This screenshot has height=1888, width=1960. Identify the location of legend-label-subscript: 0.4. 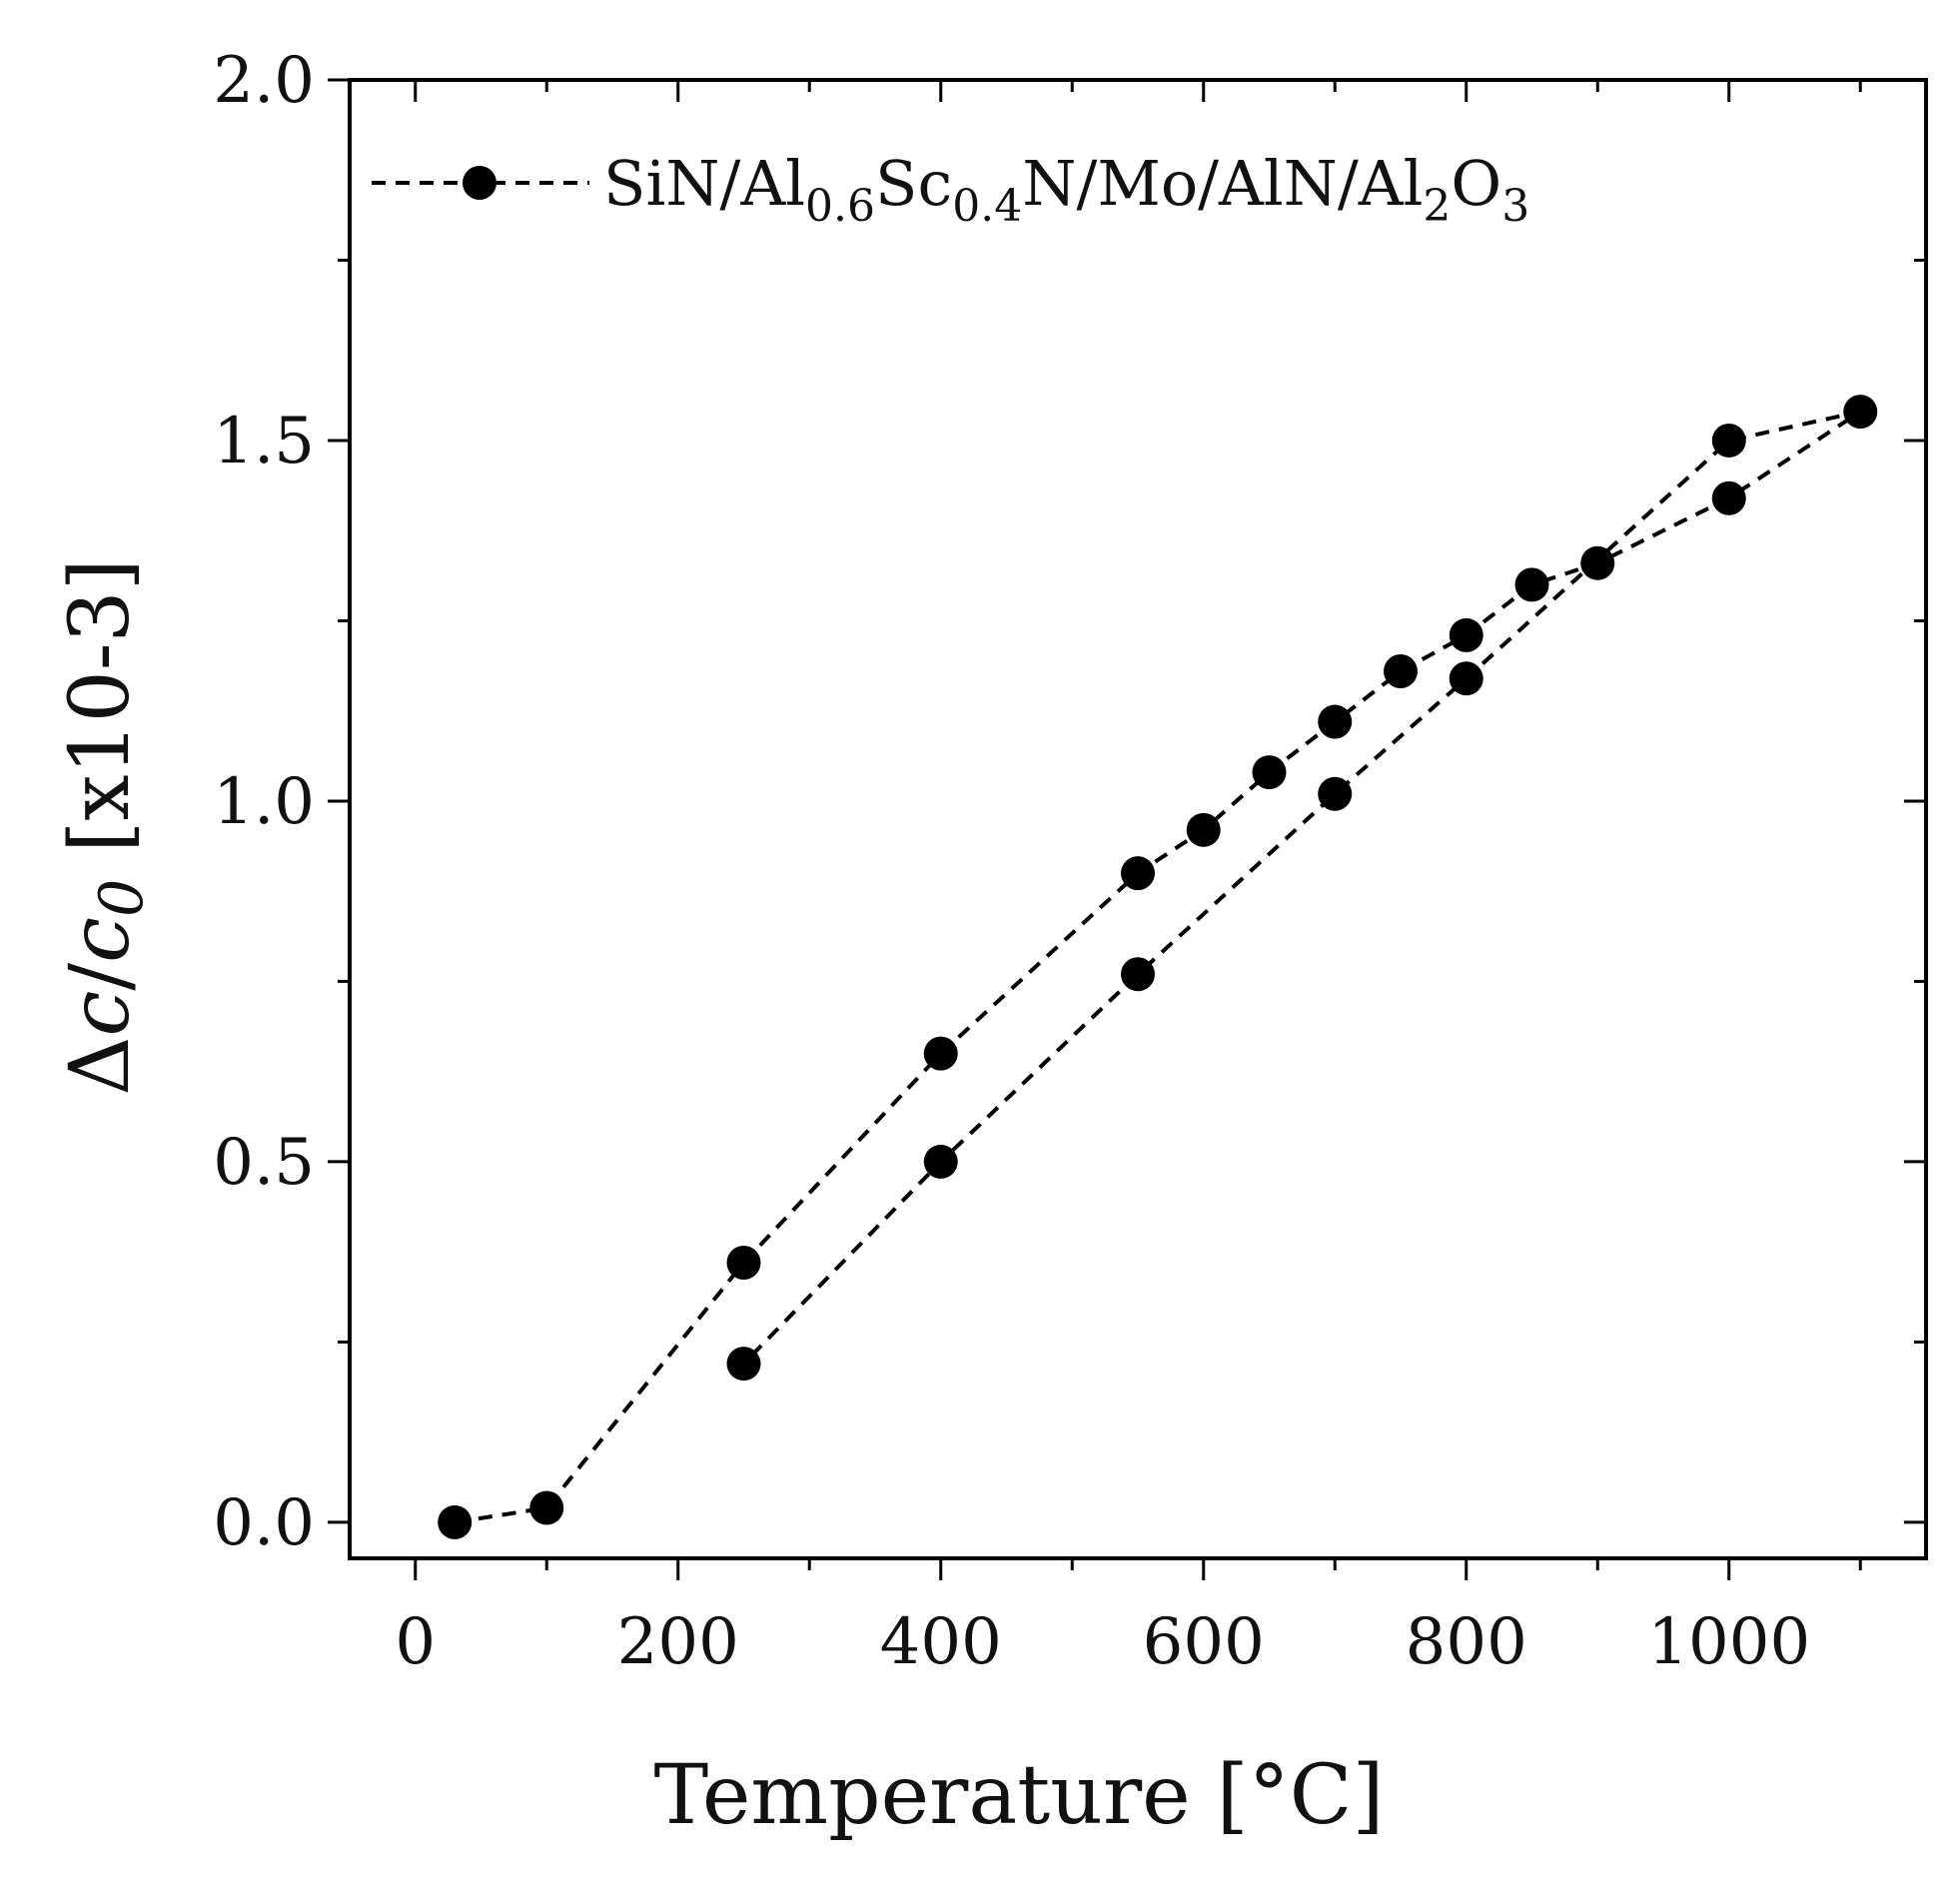
(987, 206).